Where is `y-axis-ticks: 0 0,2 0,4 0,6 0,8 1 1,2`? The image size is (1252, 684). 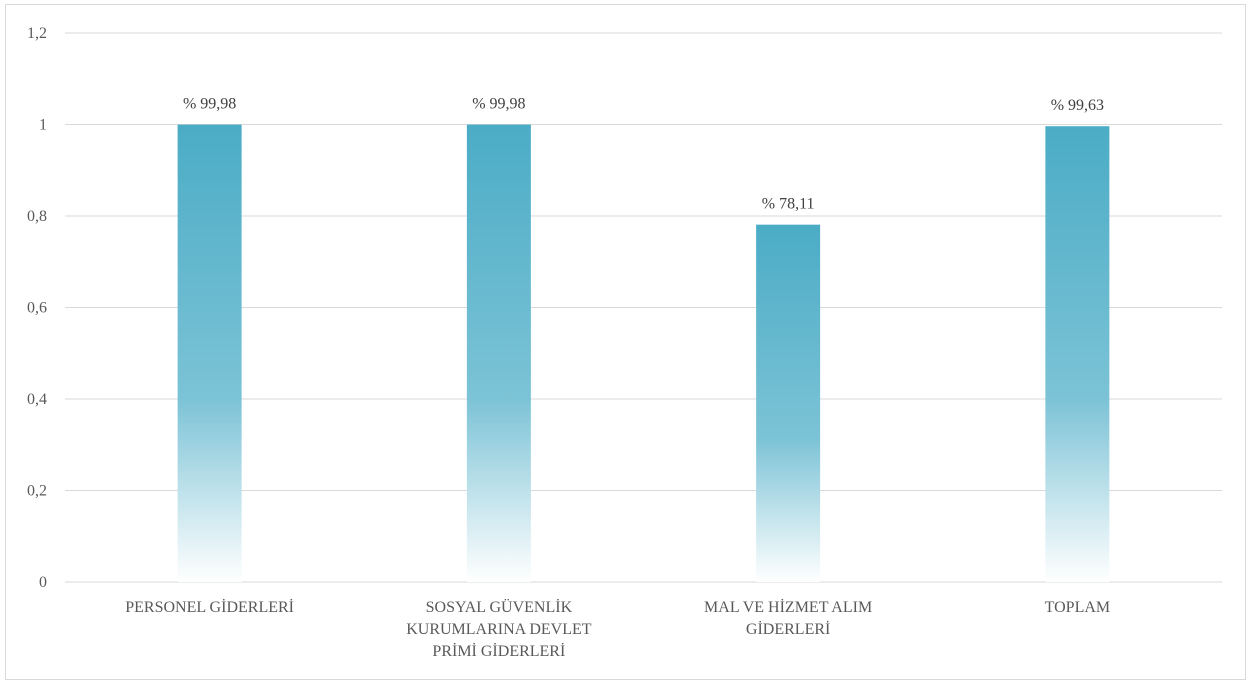 y-axis-ticks: 0 0,2 0,4 0,6 0,8 1 1,2 is located at coordinates (37, 308).